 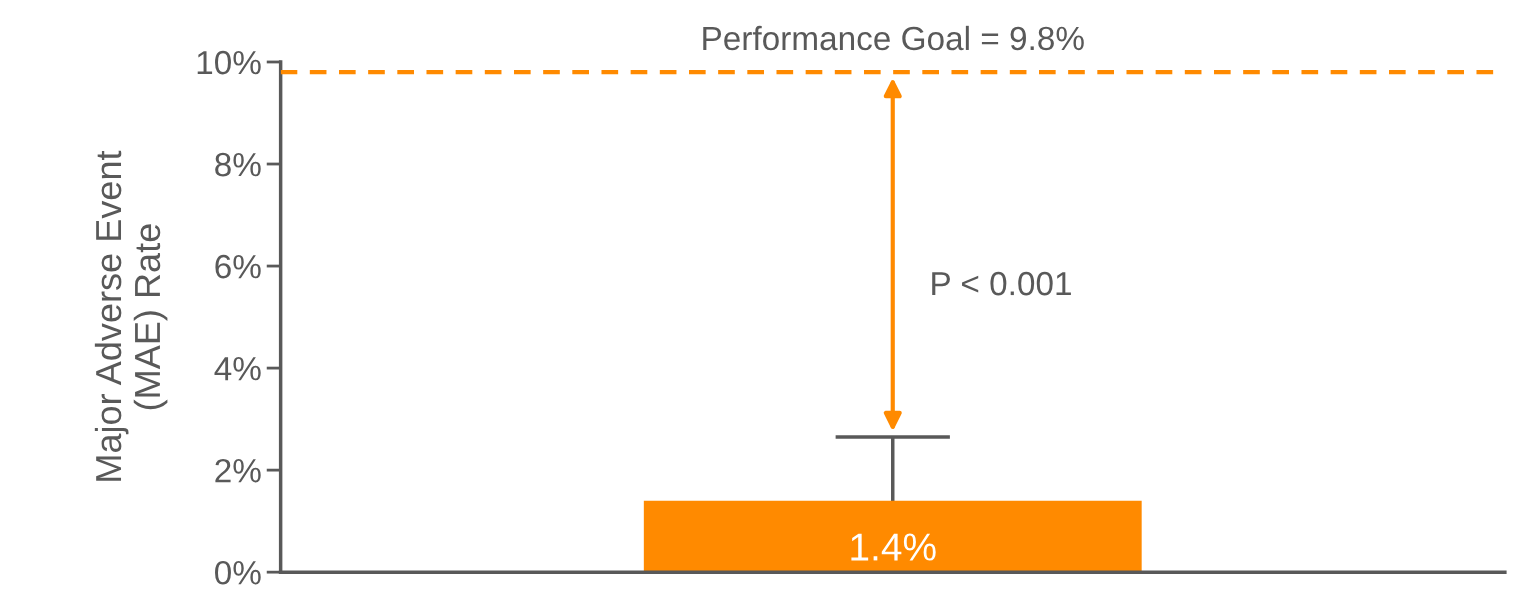 I want to click on y-tick-label: 10%, so click(x=229, y=62).